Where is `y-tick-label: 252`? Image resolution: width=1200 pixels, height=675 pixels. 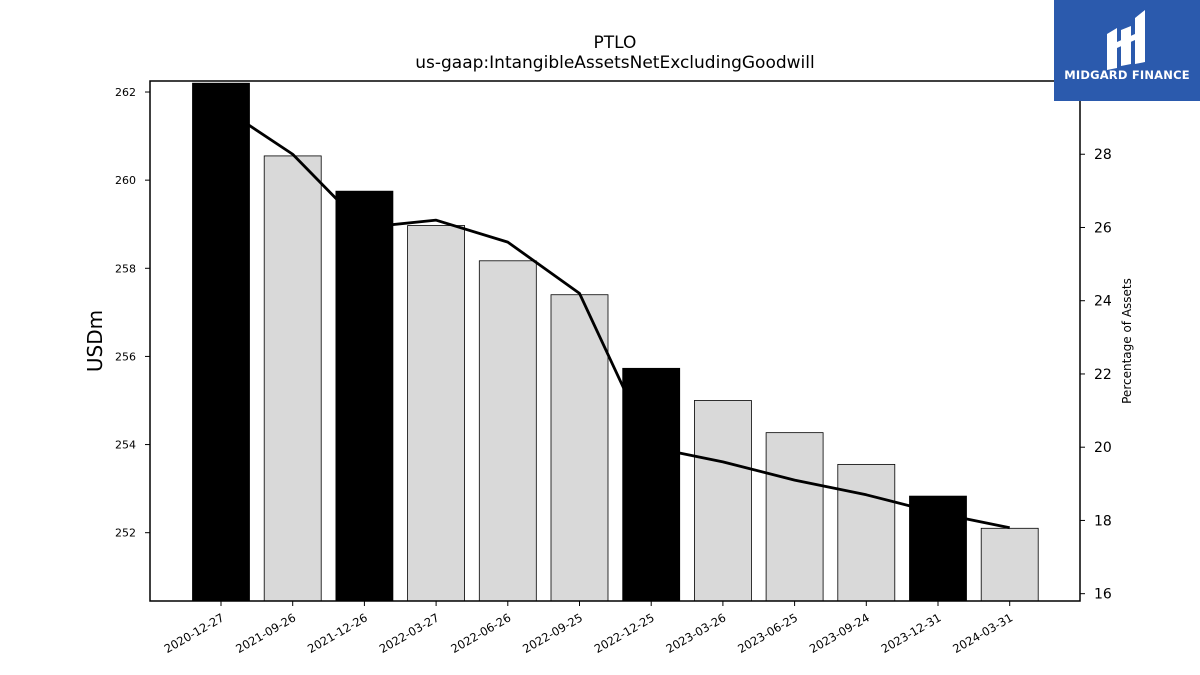
y-tick-label: 252 is located at coordinates (125, 533).